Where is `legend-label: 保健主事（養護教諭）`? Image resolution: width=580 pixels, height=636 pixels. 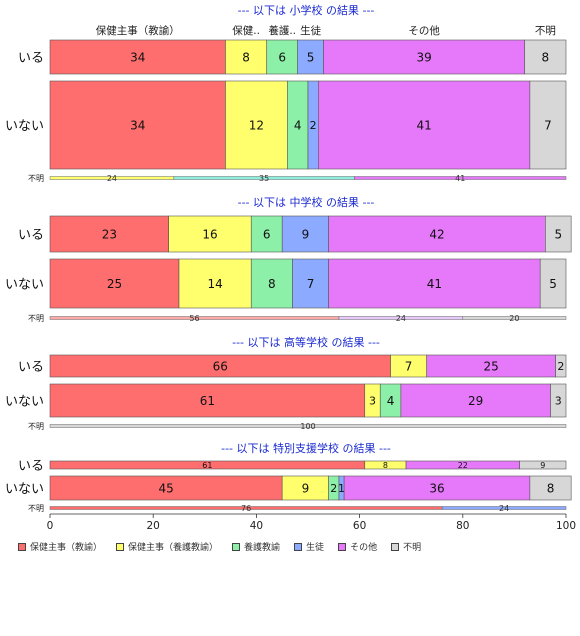 legend-label: 保健主事（養護教諭） is located at coordinates (173, 548).